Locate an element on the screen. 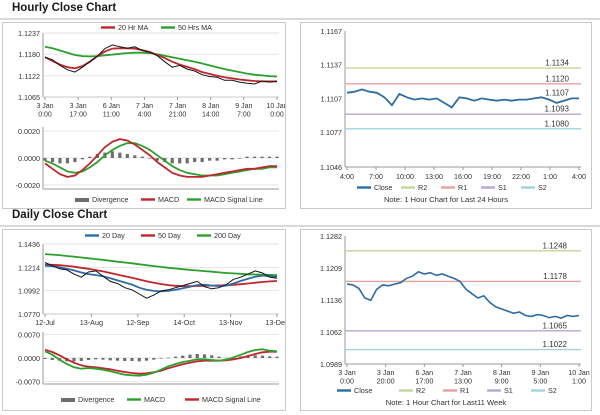  ma50-line is located at coordinates (161, 275).